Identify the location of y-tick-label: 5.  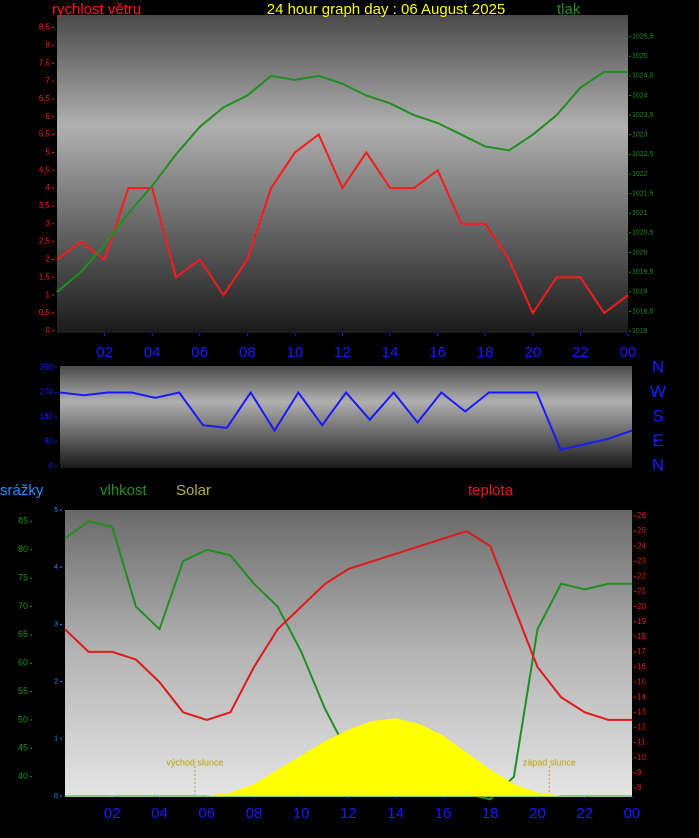
(48, 152).